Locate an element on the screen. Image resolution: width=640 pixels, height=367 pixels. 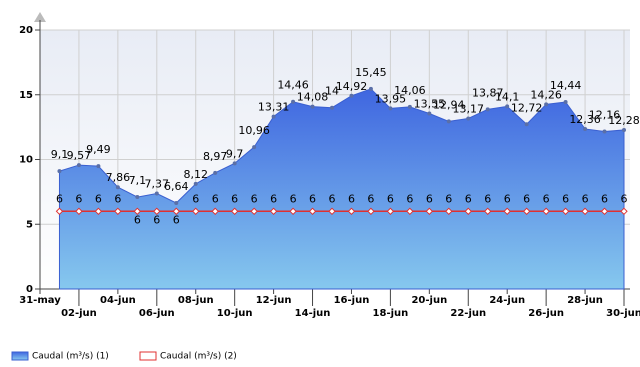
data-label: 13,55 is located at coordinates (430, 104).